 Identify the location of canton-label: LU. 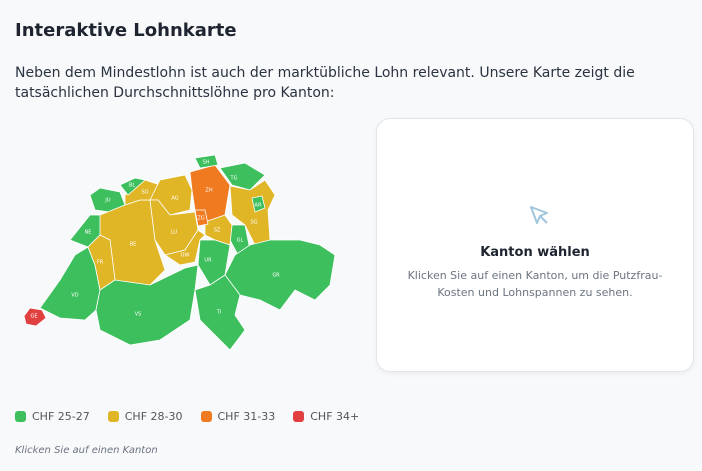
(174, 233).